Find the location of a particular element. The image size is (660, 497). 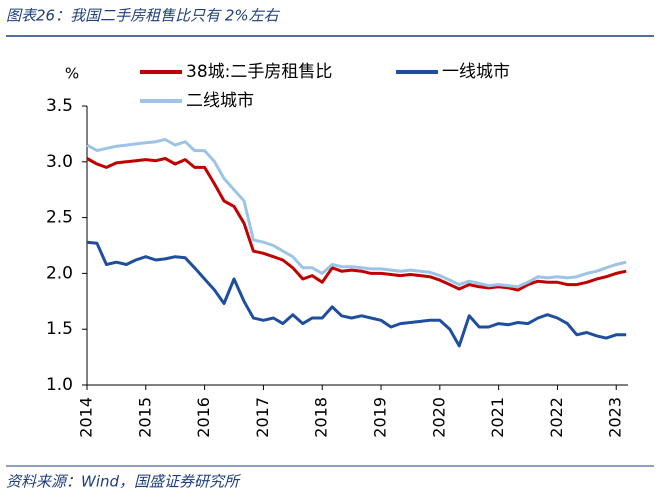

source-note: 资料来源：Wind，国盛证券研究所 is located at coordinates (123, 482).